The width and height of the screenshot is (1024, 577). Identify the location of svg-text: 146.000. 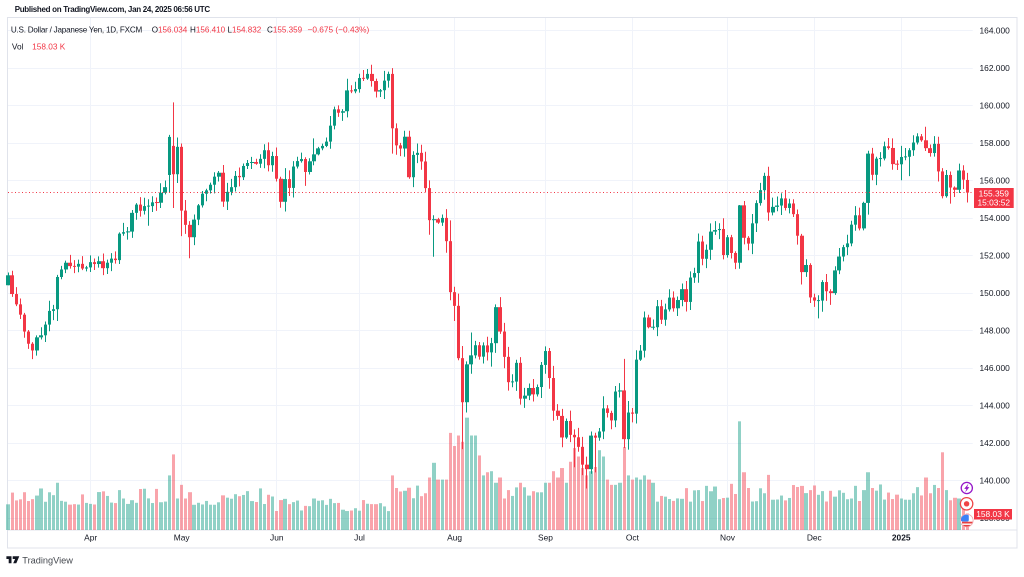
(995, 368).